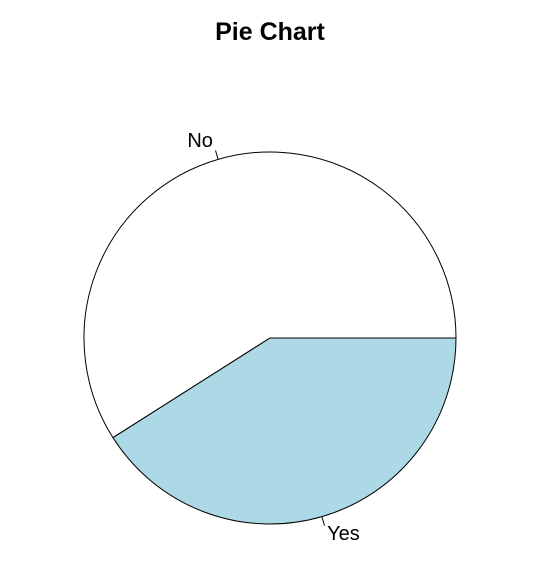 This screenshot has height=577, width=543. What do you see at coordinates (323, 521) in the screenshot?
I see `pie-label-tick-yes` at bounding box center [323, 521].